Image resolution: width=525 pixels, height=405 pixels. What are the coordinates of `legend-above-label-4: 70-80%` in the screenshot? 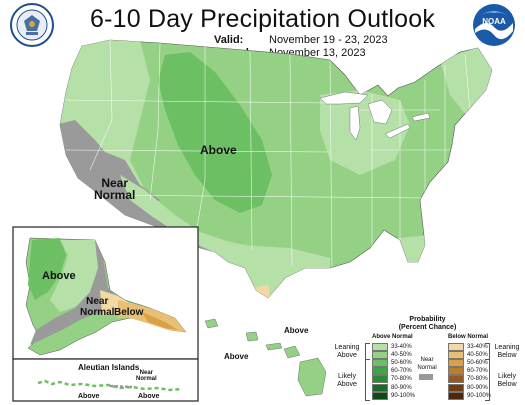 It's located at (401, 379).